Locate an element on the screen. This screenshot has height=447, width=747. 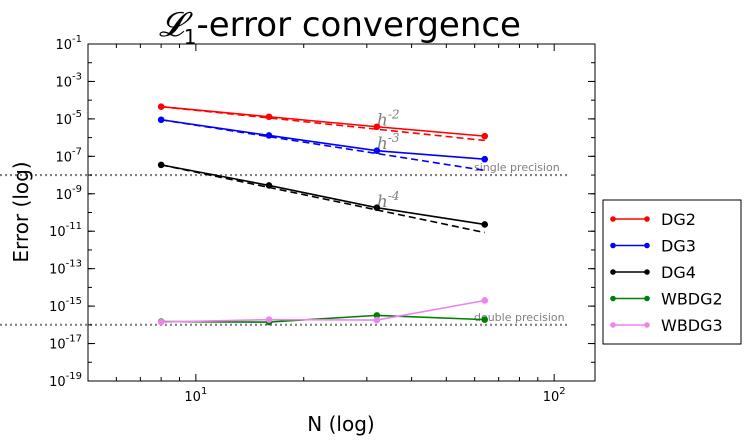
legend-label: WBDG2 is located at coordinates (692, 299).